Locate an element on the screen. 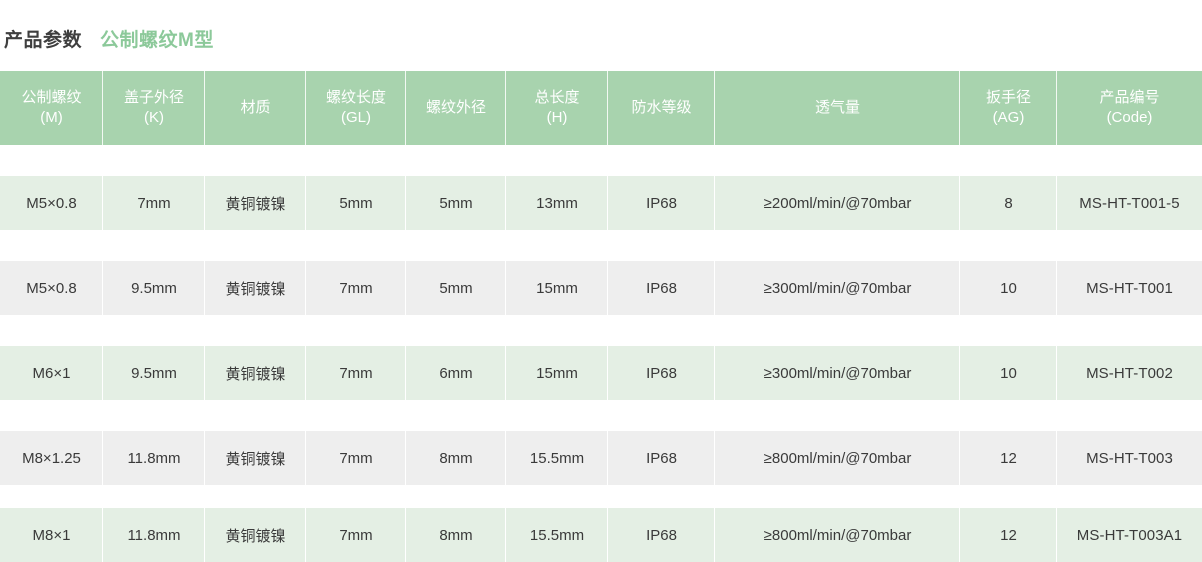  column-header-total-length-line1: 总长度 is located at coordinates (557, 97).